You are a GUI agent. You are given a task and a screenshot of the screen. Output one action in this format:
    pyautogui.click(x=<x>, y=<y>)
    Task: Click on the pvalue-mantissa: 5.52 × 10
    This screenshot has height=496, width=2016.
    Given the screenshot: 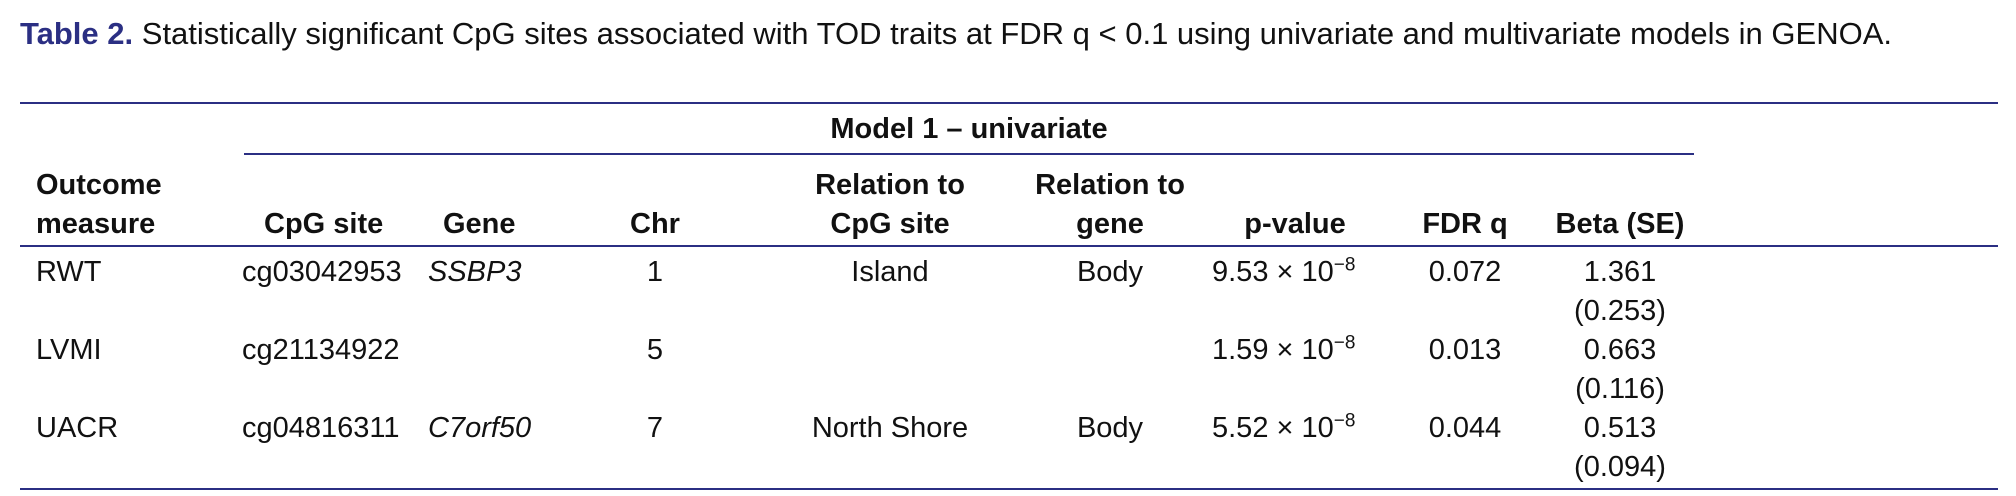 What is the action you would take?
    pyautogui.click(x=1273, y=428)
    